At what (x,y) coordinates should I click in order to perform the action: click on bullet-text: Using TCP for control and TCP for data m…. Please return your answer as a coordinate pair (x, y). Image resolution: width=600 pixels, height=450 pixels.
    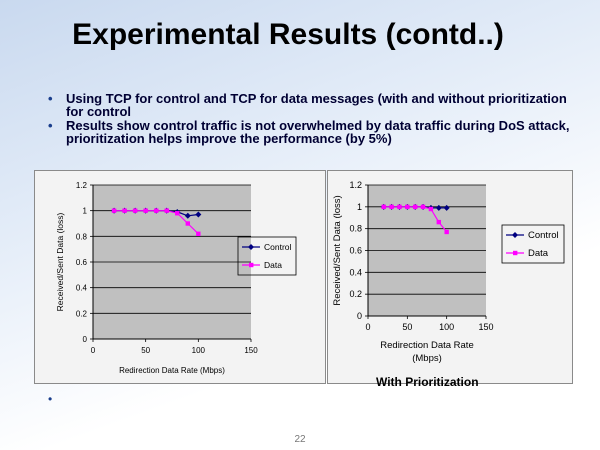
    Looking at the image, I should click on (316, 105).